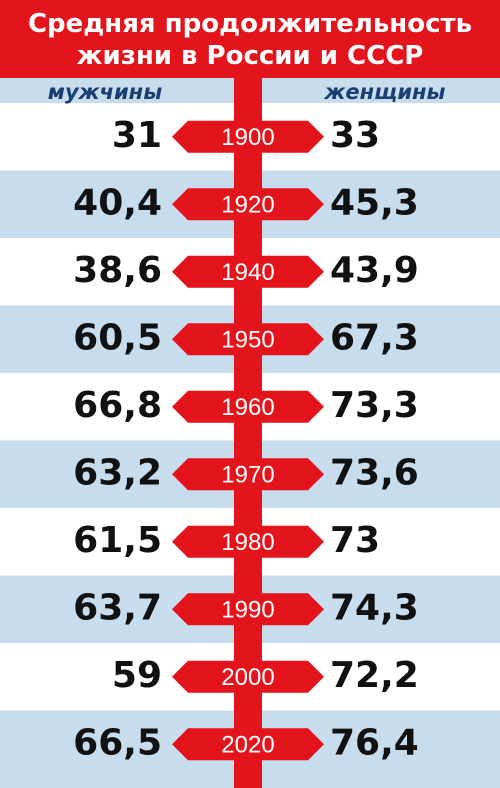 The image size is (500, 788). I want to click on header-bar, so click(250, 39).